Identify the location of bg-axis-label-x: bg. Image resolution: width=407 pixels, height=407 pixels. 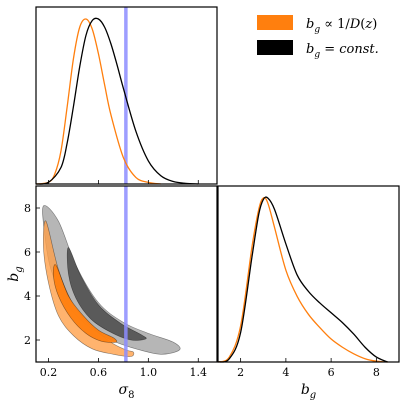
(308, 391).